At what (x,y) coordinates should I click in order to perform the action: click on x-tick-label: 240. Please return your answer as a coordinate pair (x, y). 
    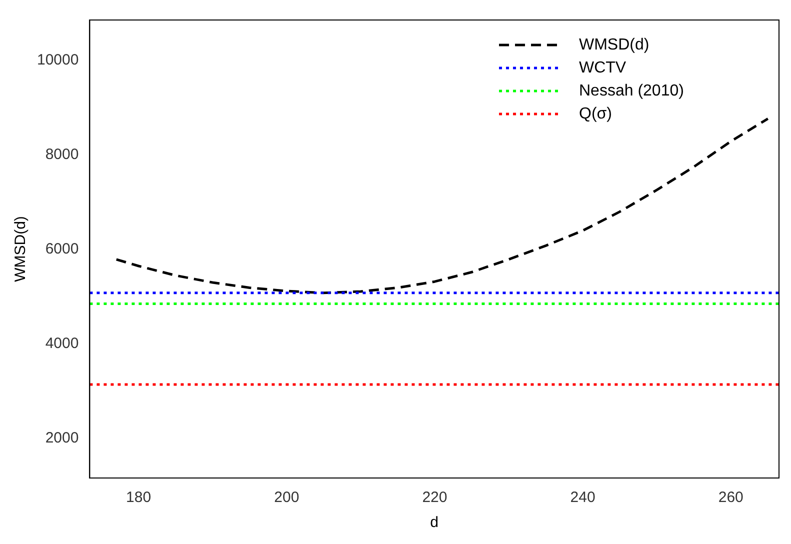
    Looking at the image, I should click on (583, 497).